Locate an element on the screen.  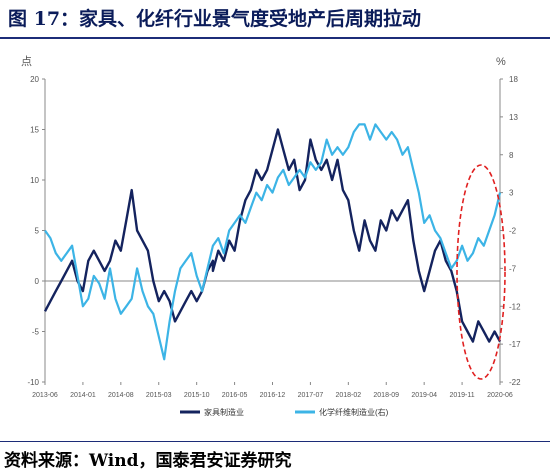
left-tick-label: 10 is located at coordinates (34, 180).